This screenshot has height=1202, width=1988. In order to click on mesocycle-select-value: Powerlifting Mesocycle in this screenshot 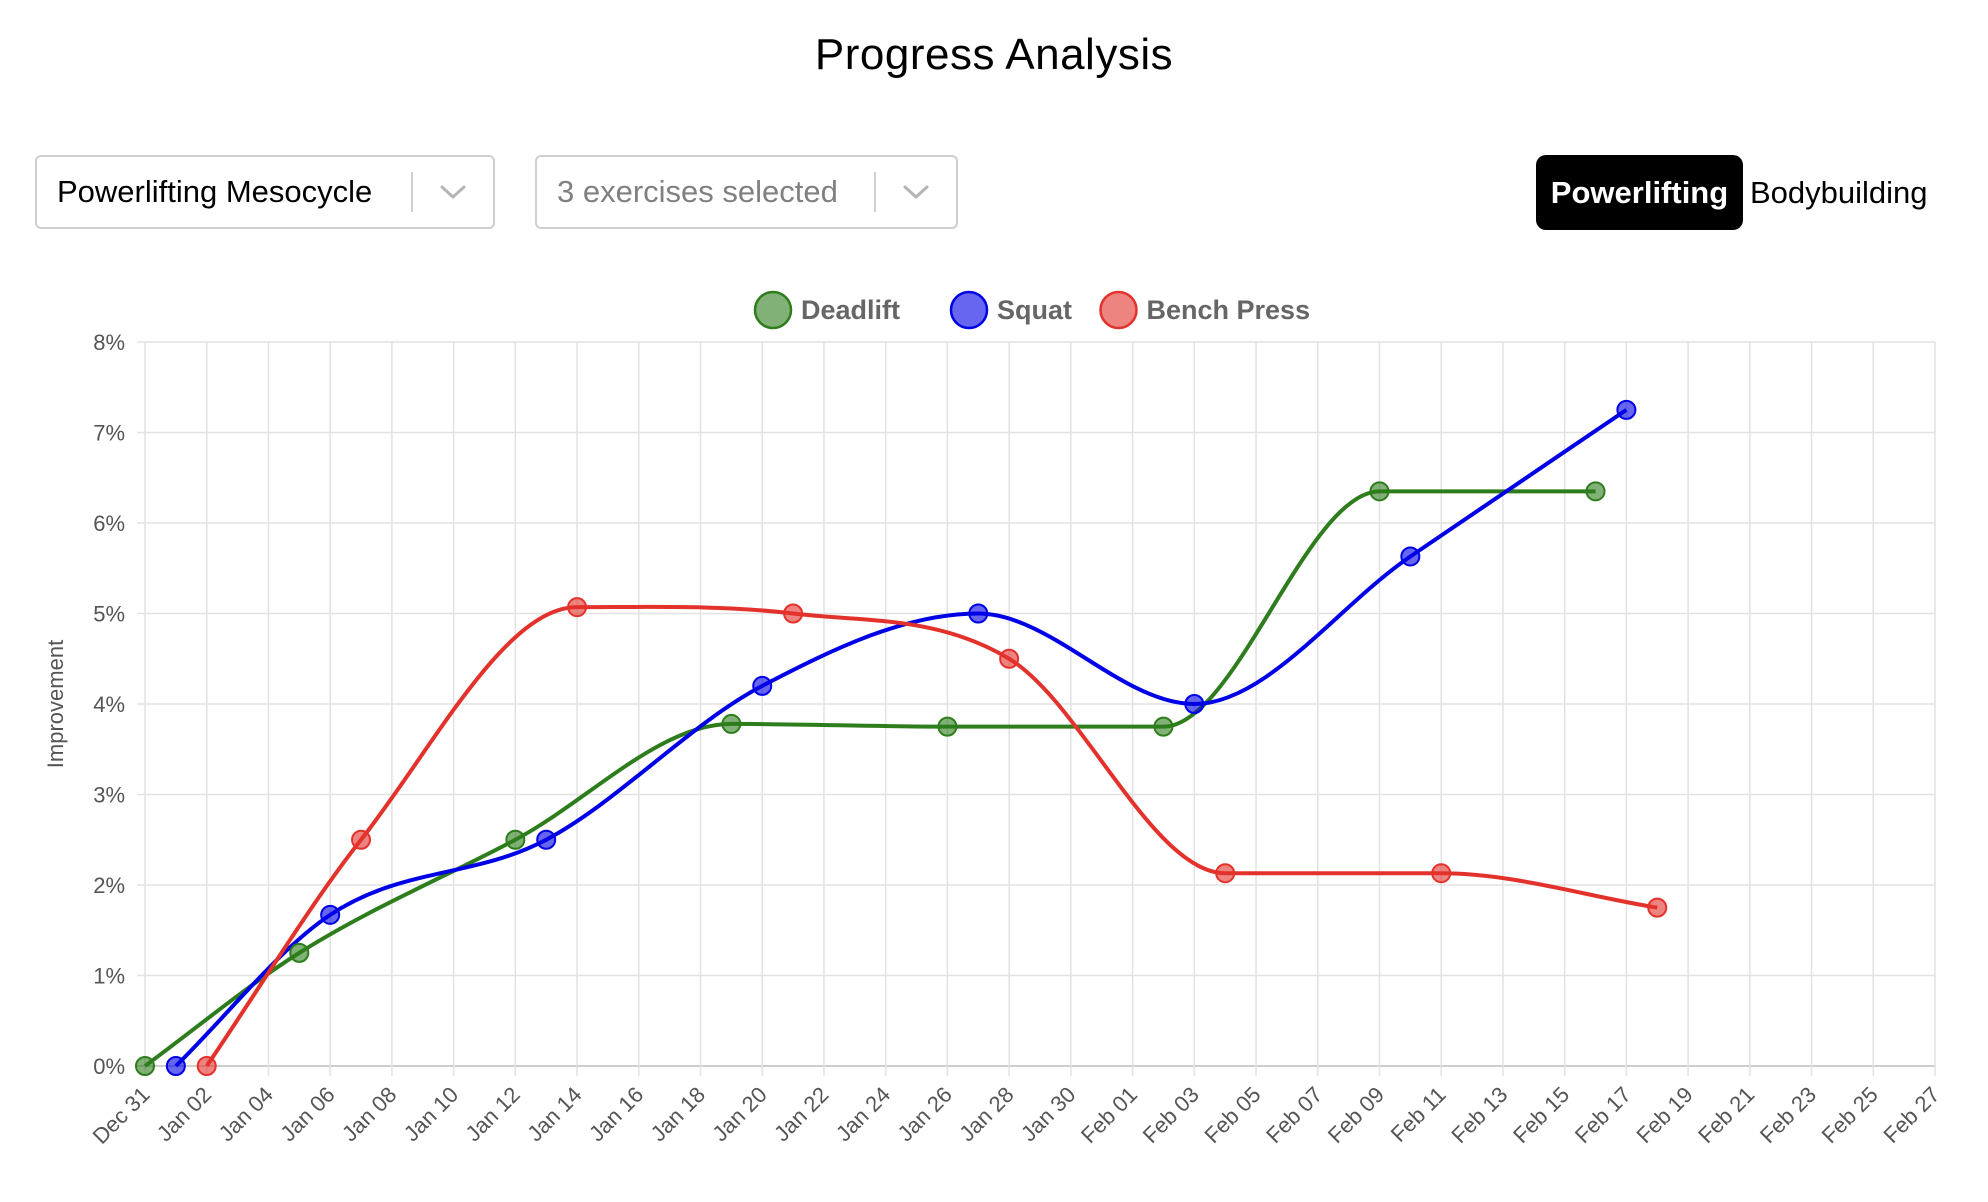, I will do `click(215, 191)`.